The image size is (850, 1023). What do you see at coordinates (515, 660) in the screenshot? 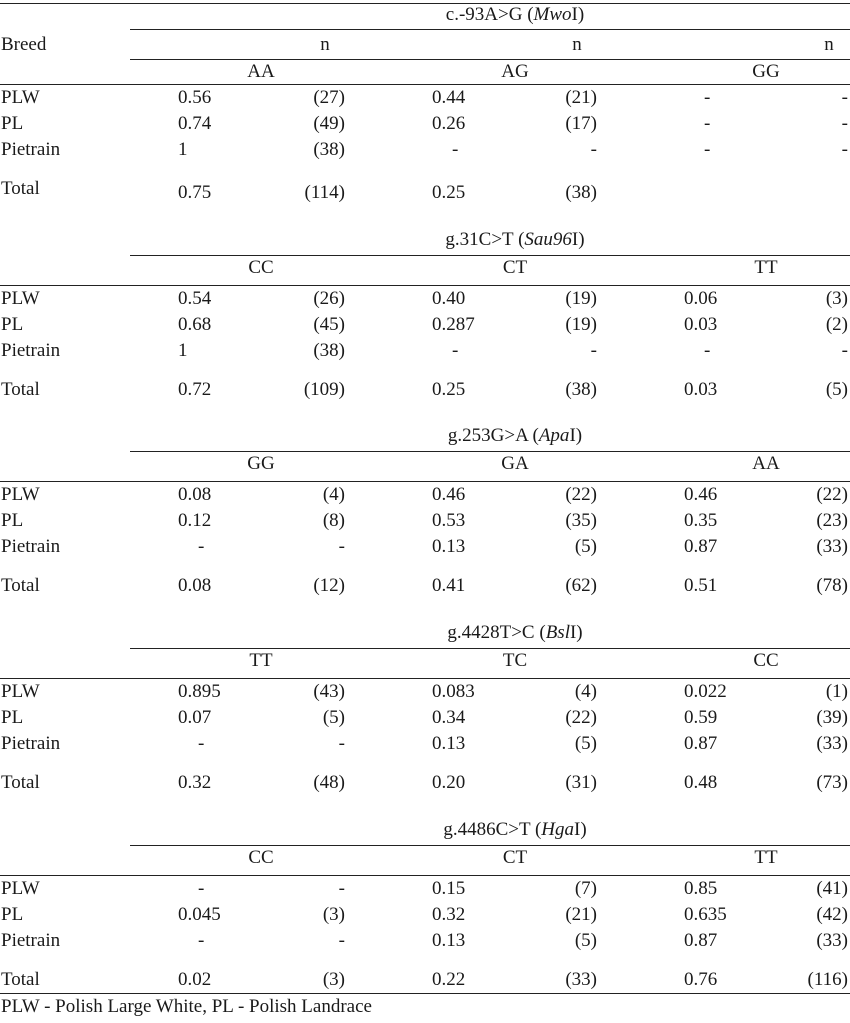
I see `genotype-header: TC` at bounding box center [515, 660].